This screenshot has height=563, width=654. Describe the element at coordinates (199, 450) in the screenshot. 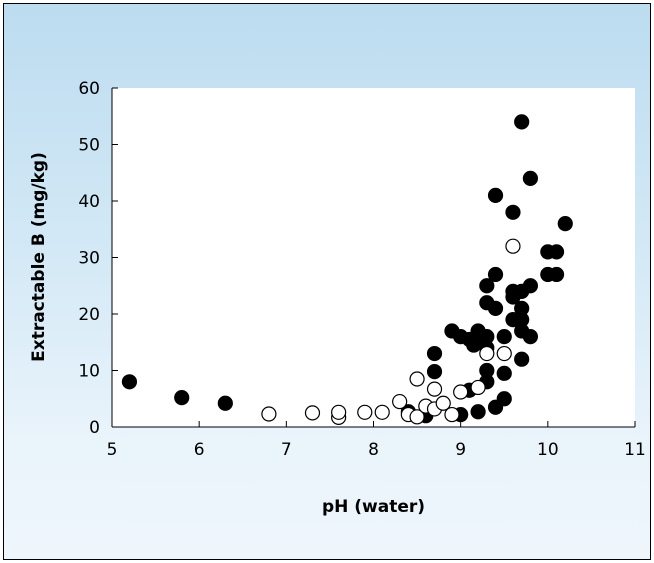

I see `x-tick-label: 6` at that location.